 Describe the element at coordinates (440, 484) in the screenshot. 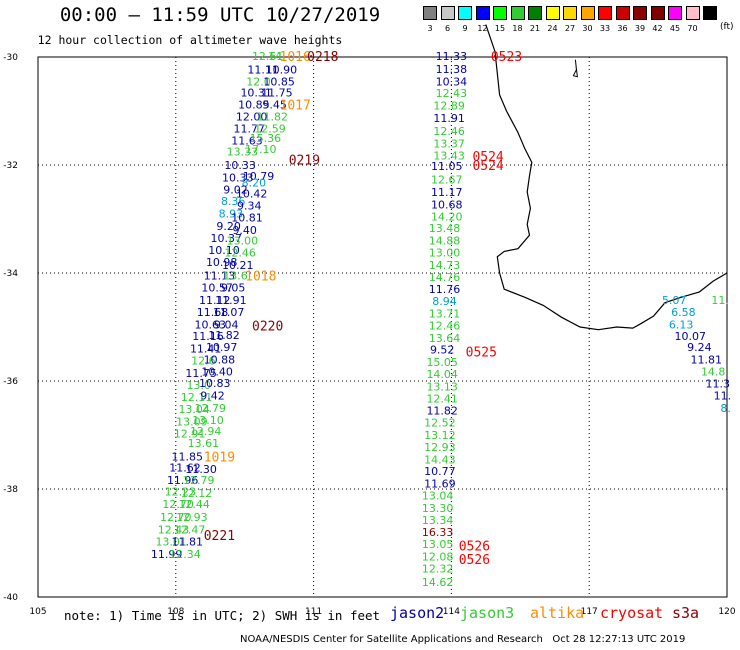

I see `wave-height-value: 11.69` at that location.